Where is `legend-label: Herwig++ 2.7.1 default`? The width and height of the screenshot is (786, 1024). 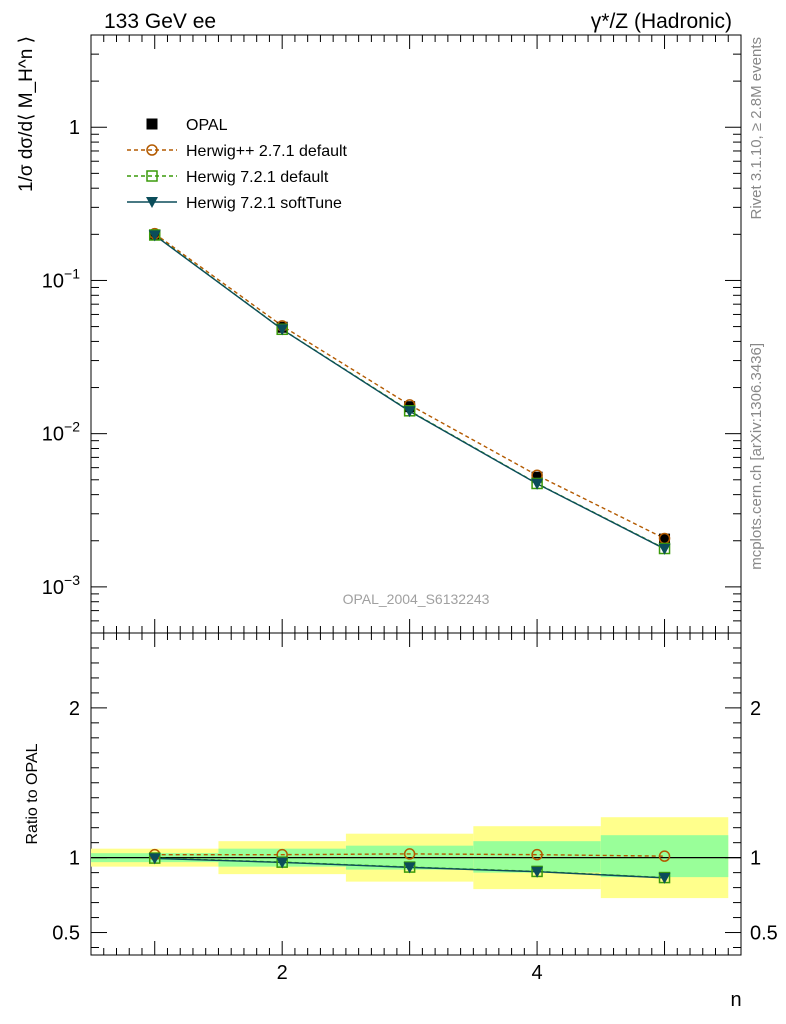 legend-label: Herwig++ 2.7.1 default is located at coordinates (267, 151).